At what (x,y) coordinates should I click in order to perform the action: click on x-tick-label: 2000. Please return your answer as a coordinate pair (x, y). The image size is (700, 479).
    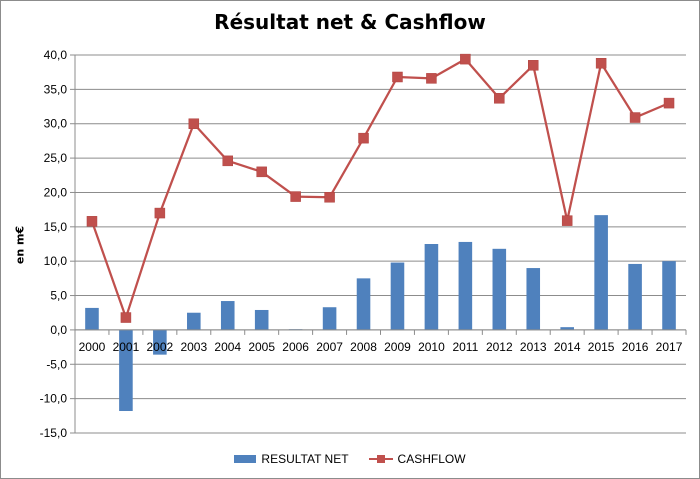
    Looking at the image, I should click on (92, 347).